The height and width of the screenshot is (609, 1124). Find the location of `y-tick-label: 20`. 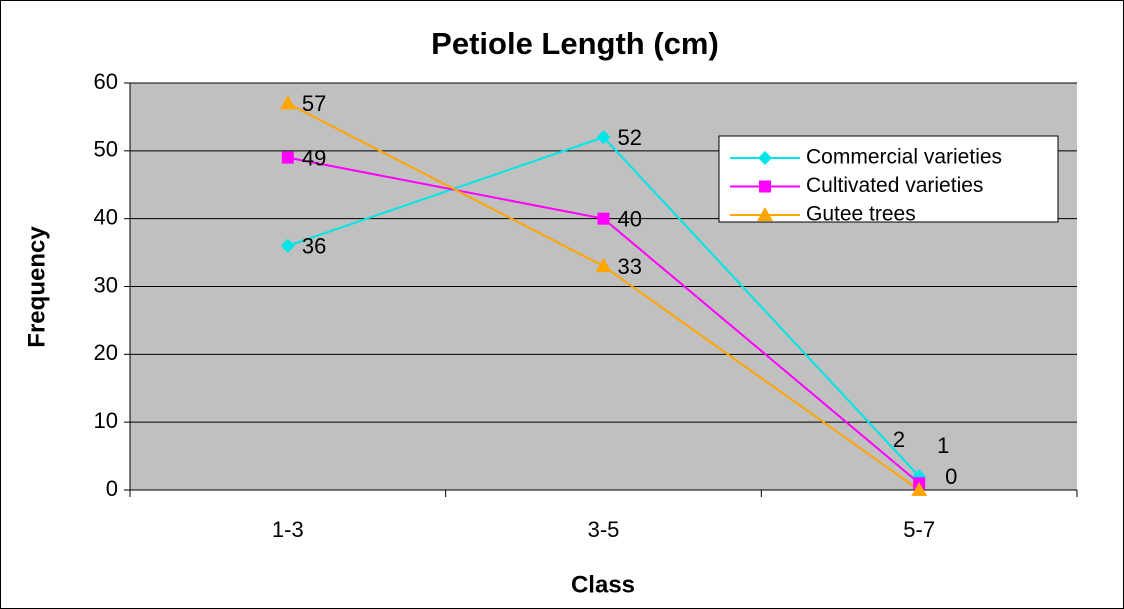

y-tick-label: 20 is located at coordinates (106, 352).